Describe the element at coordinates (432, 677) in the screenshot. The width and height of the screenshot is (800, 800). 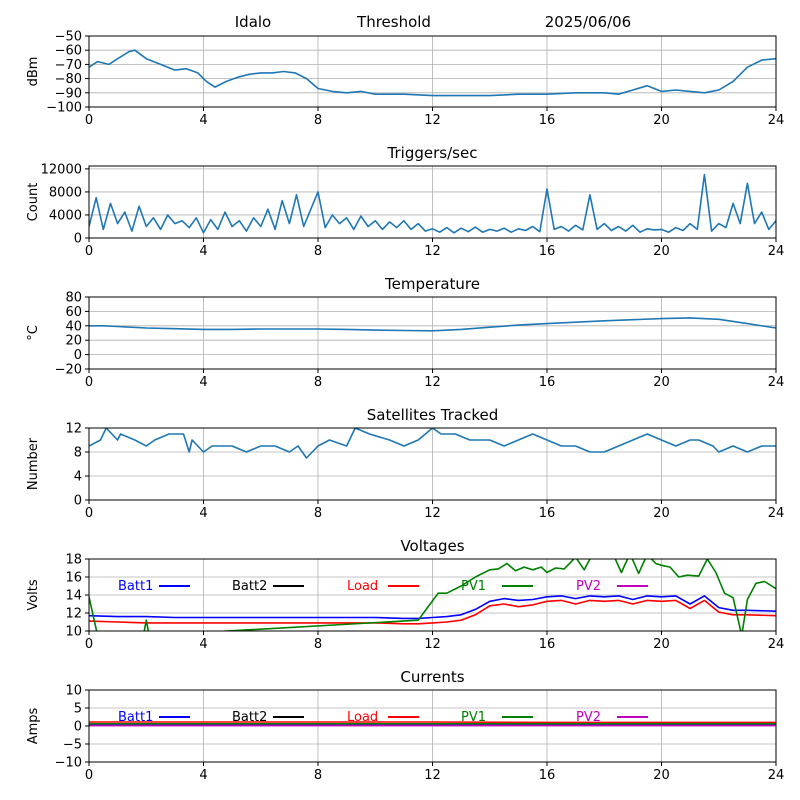
I see `chart-title: Currents` at that location.